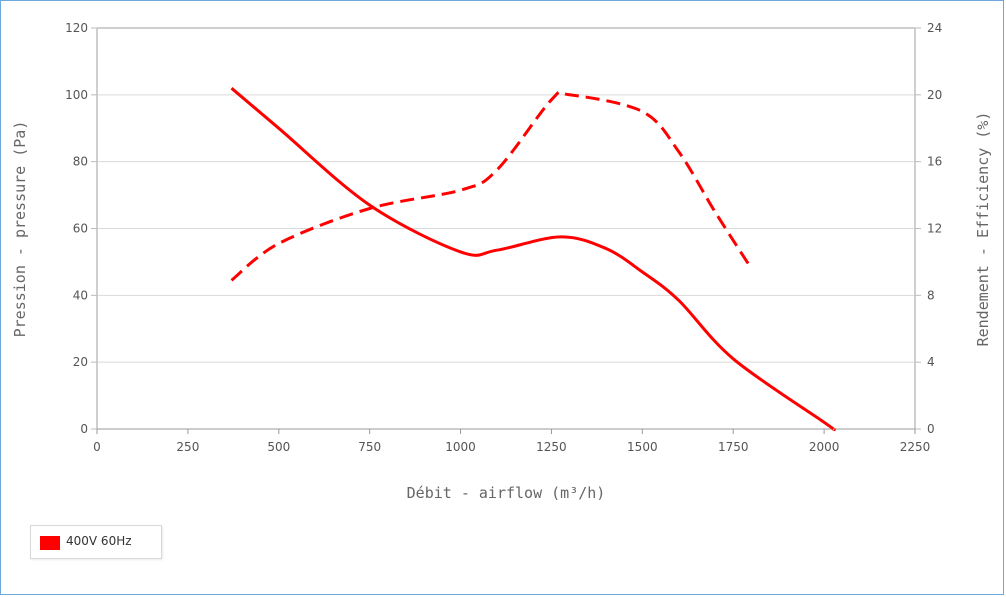 The image size is (1006, 597). Describe the element at coordinates (20, 229) in the screenshot. I see `y-axis-title: Pression - pressure (Pa)` at that location.